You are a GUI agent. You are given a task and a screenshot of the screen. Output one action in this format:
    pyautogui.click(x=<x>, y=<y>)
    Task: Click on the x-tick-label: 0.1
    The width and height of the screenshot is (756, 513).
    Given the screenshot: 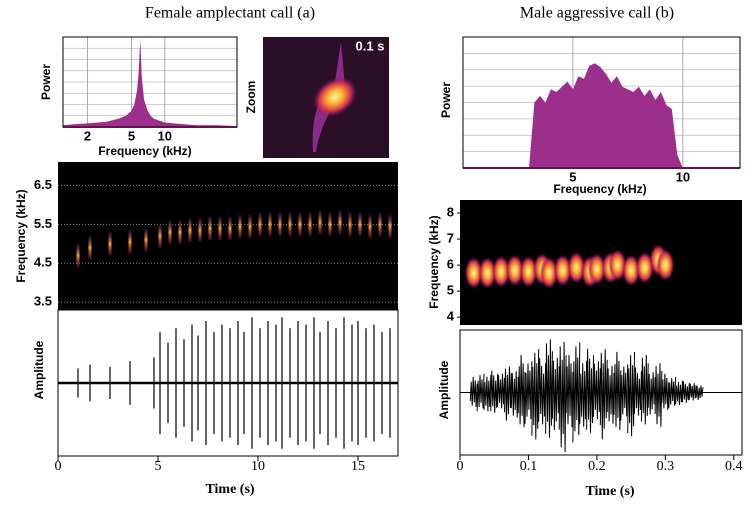 What is the action you would take?
    pyautogui.click(x=529, y=466)
    